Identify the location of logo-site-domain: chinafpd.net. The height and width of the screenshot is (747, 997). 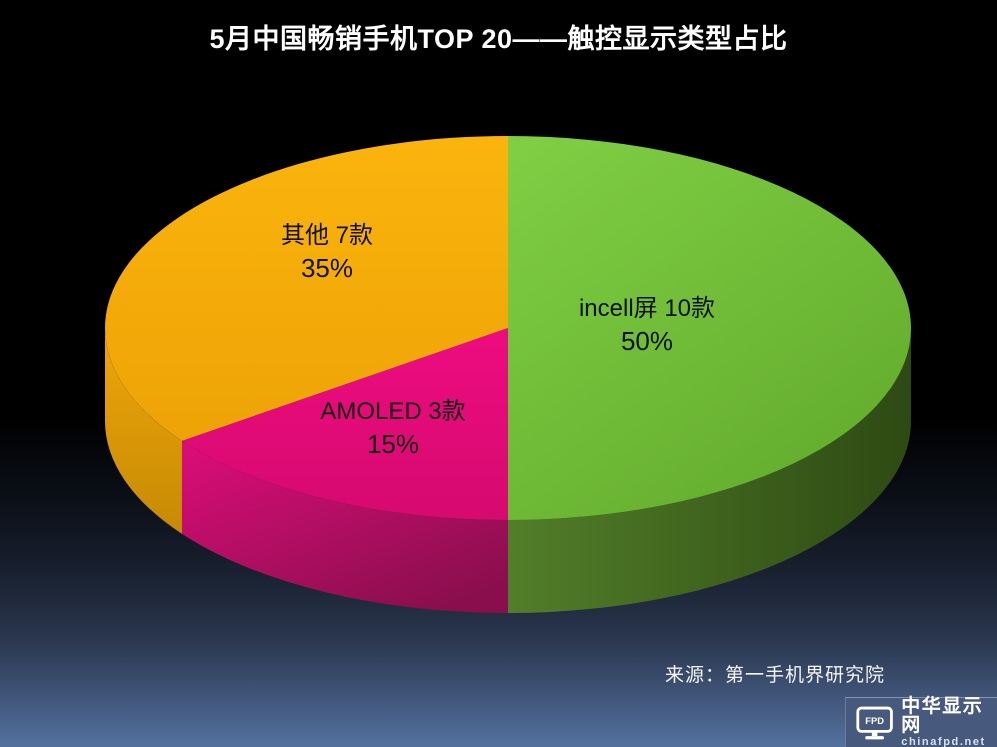
(943, 741).